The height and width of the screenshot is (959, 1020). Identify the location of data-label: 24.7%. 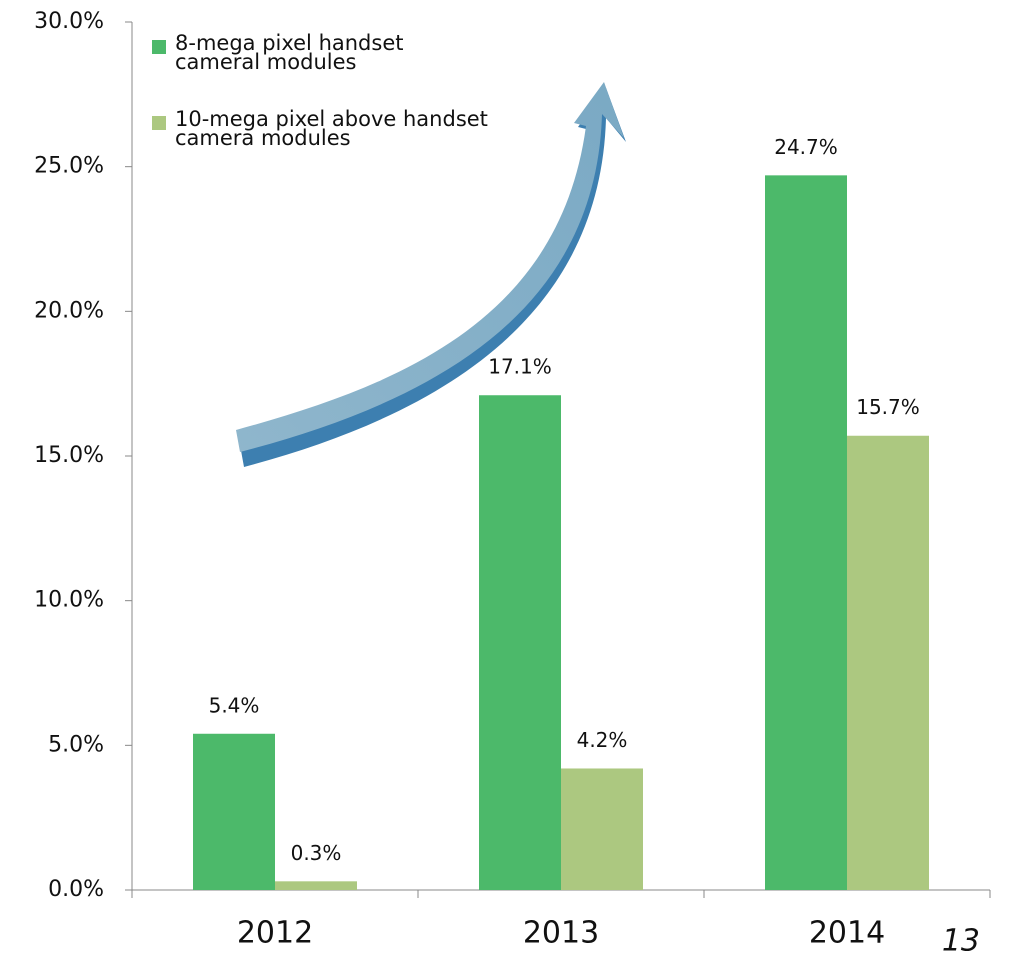
(806, 147).